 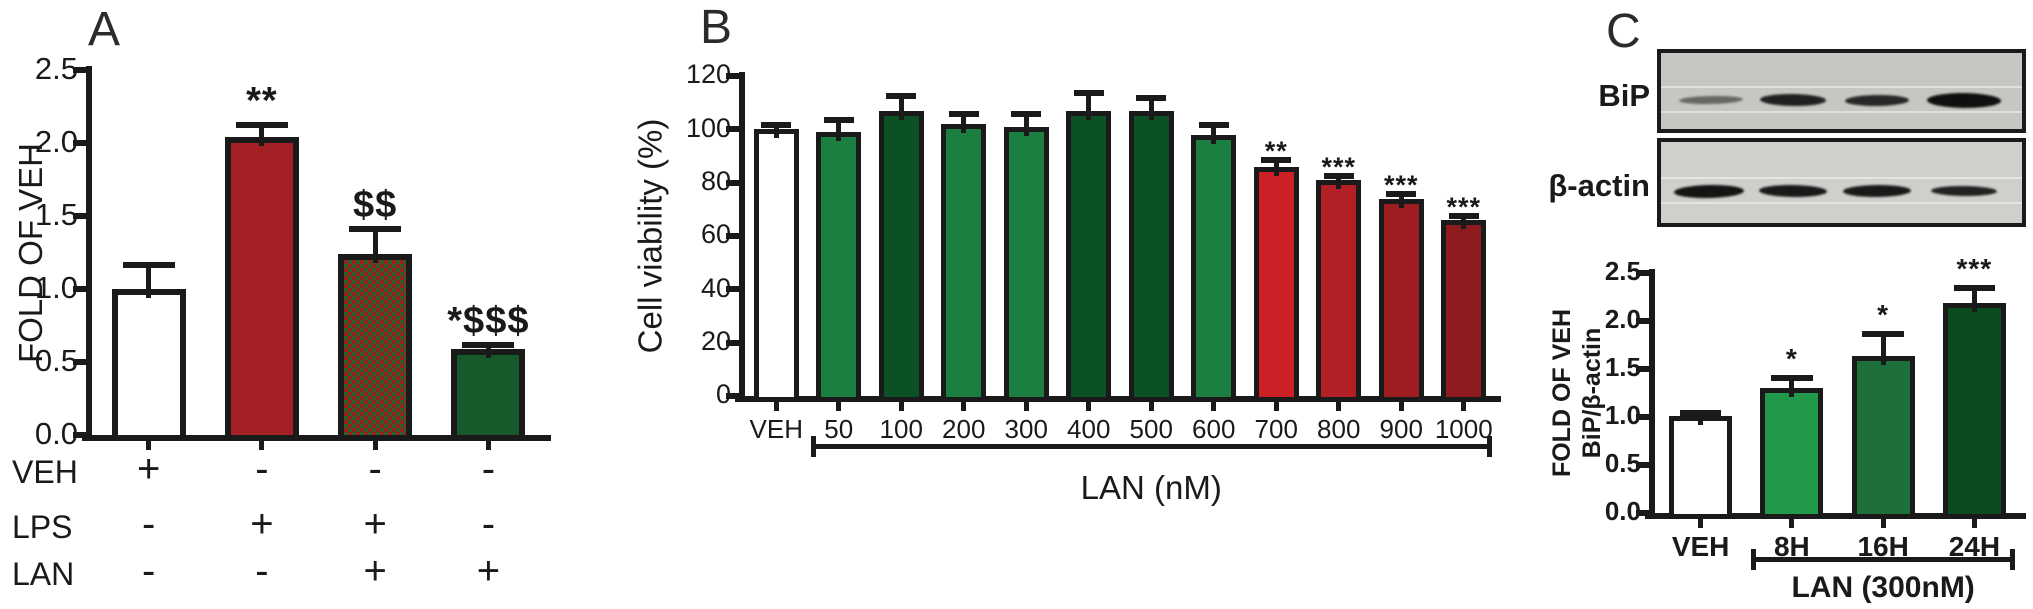 I want to click on bracket-right-cap, so click(x=1489, y=446).